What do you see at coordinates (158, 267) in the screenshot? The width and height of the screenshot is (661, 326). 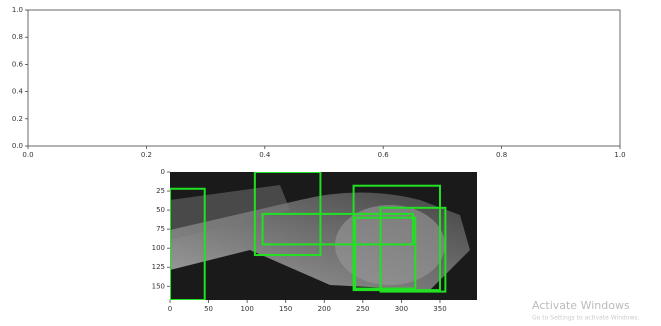 I see `y-tick-label: 125` at bounding box center [158, 267].